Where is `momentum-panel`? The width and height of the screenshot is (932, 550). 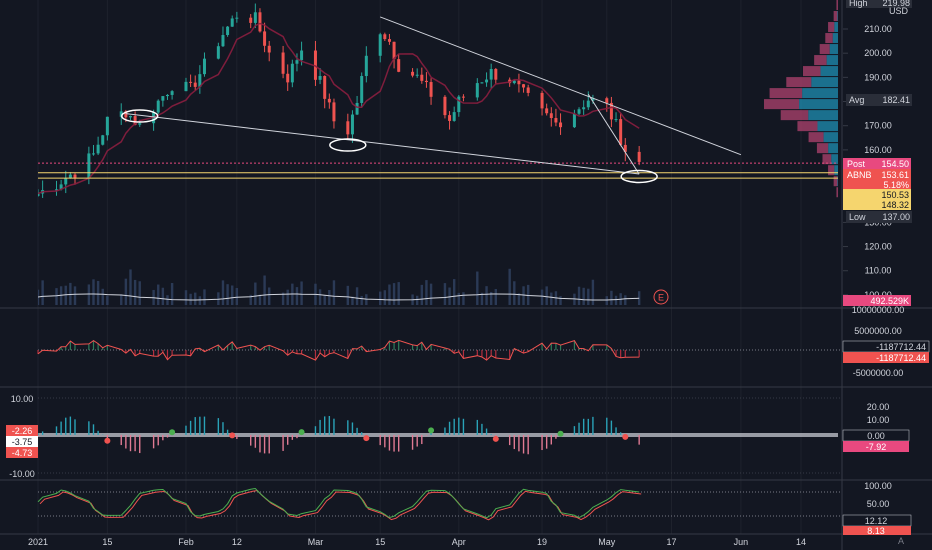
momentum-panel is located at coordinates (439, 435).